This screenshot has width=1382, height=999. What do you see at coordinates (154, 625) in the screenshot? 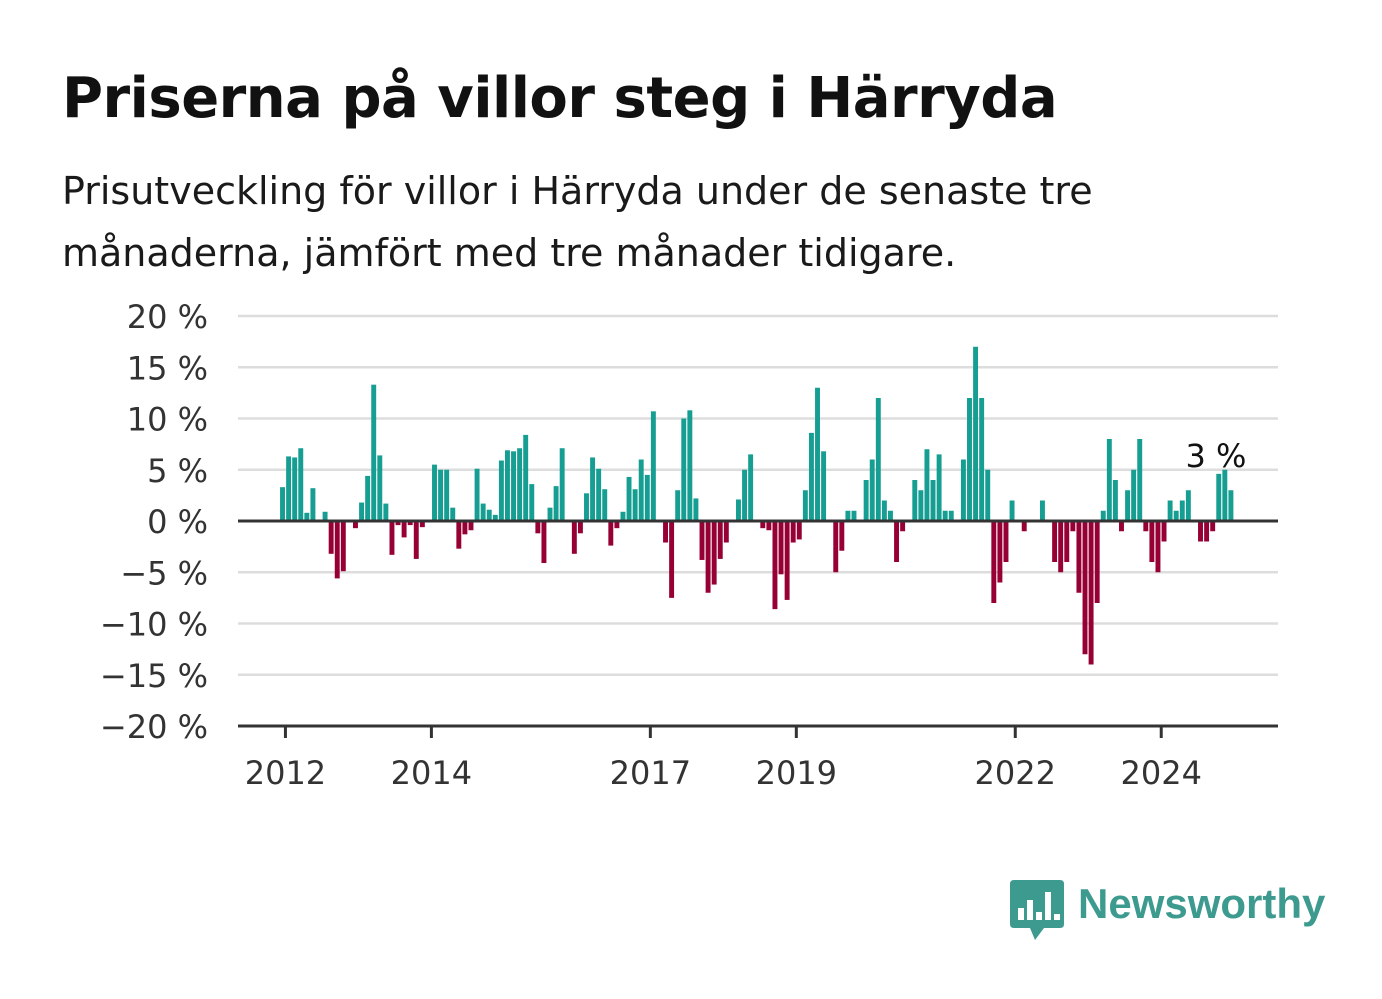
I see `y-tick-label: −10 %` at bounding box center [154, 625].